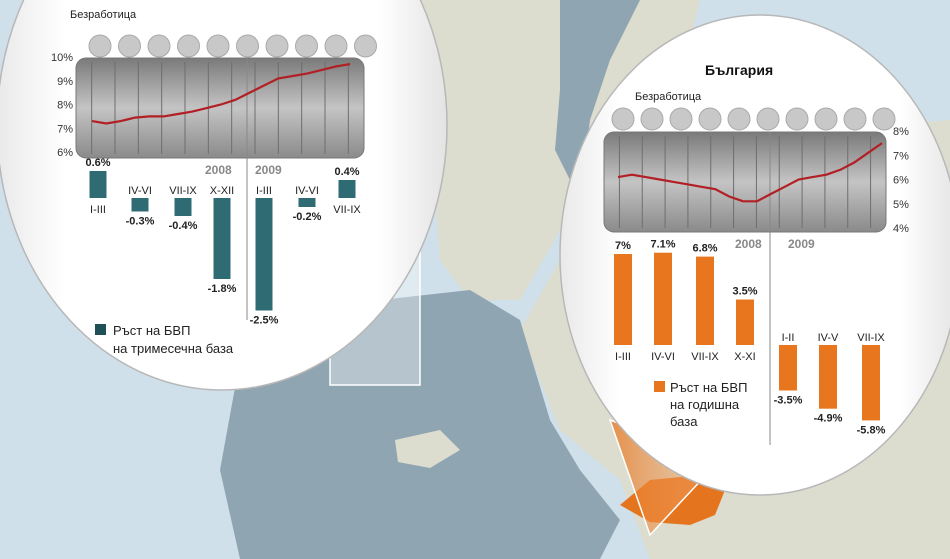 The width and height of the screenshot is (950, 559). What do you see at coordinates (221, 94) in the screenshot?
I see `left-unemployment-line` at bounding box center [221, 94].